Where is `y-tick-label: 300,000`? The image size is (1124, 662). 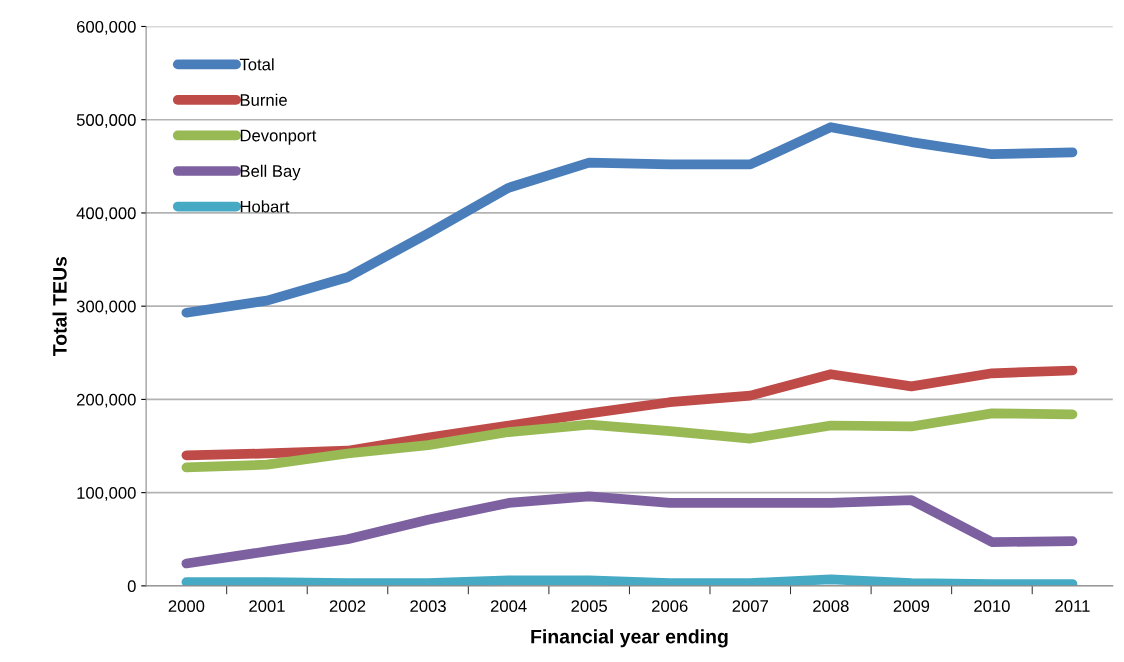 y-tick-label: 300,000 is located at coordinates (106, 307).